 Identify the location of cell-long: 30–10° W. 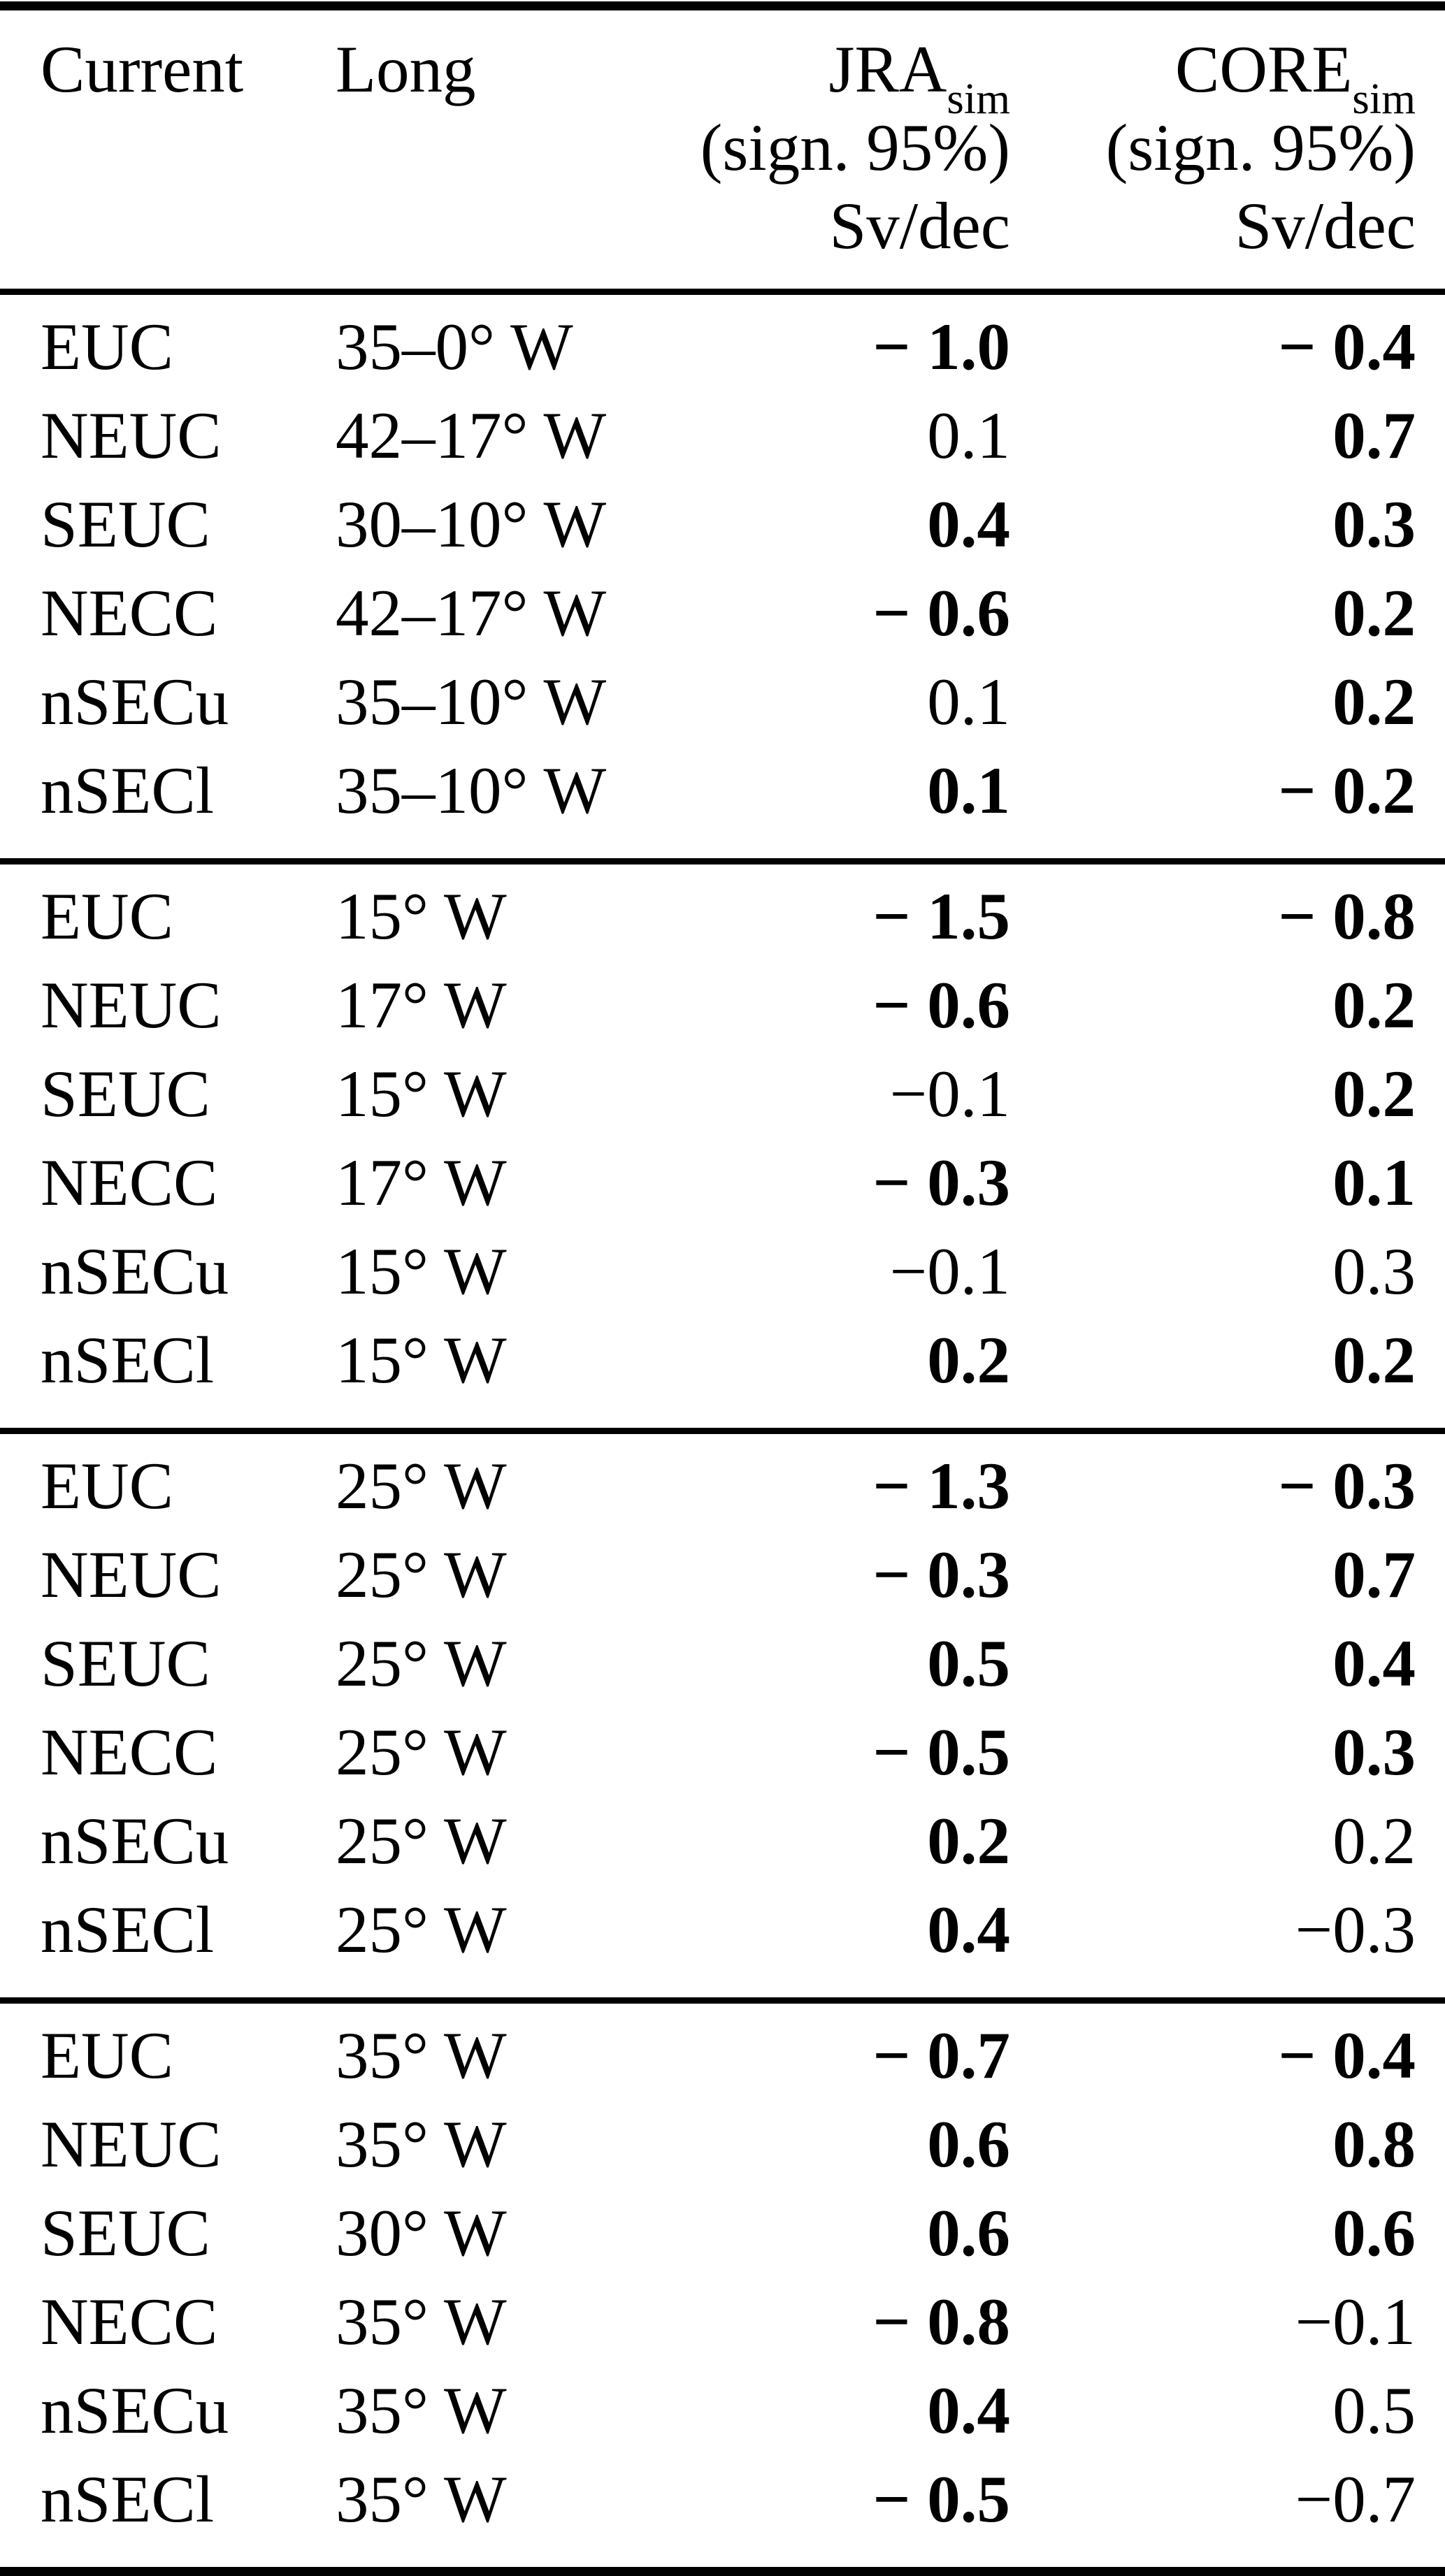
(471, 524).